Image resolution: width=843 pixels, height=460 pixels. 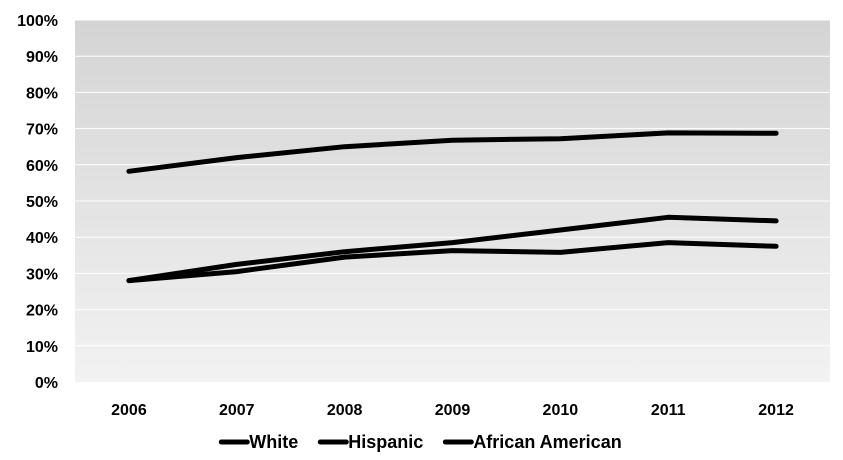 I want to click on legend-label-hispanic: Hispanic, so click(x=385, y=442).